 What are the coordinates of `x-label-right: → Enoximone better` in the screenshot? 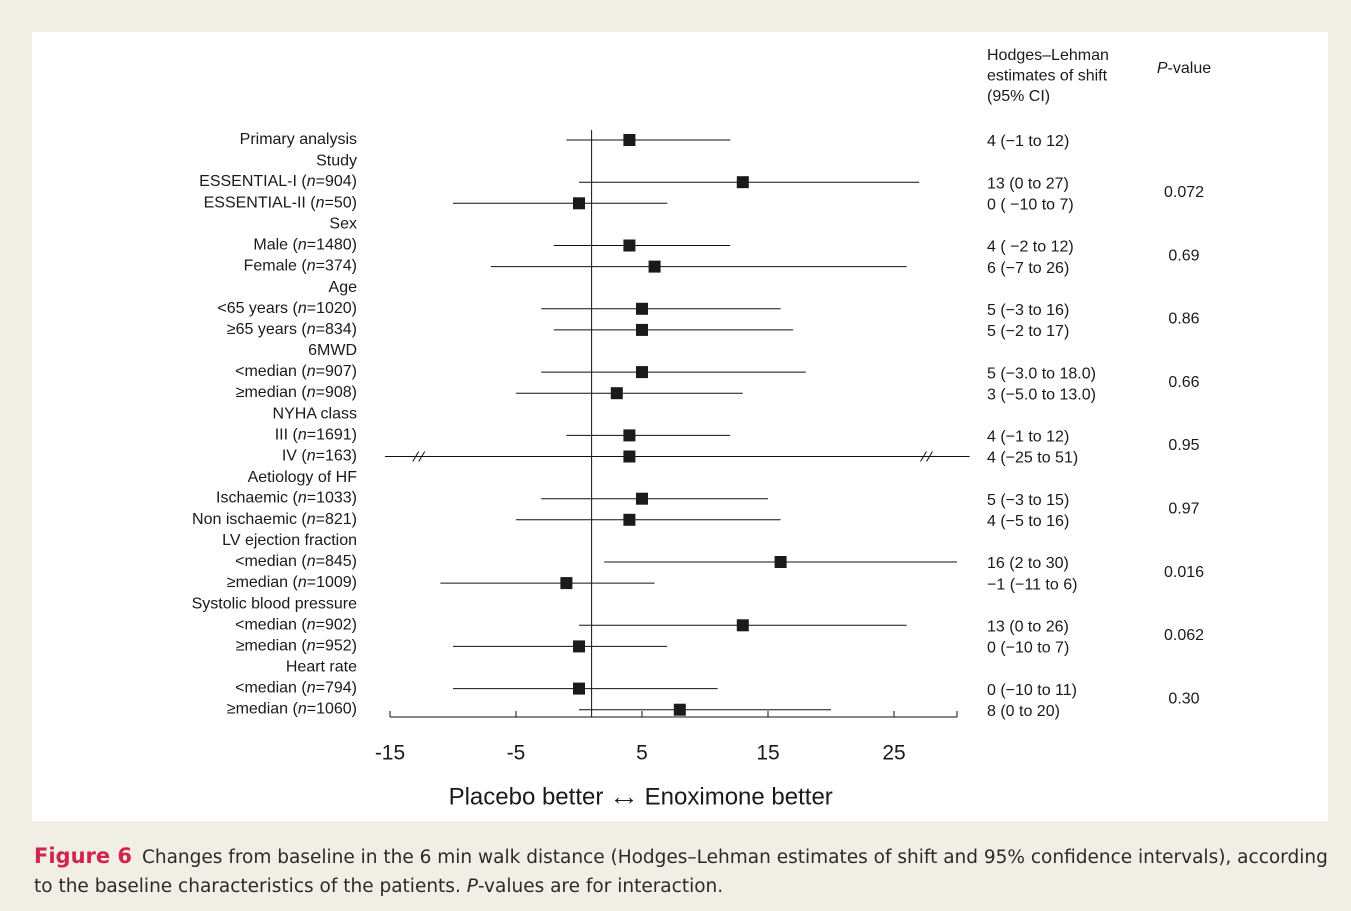 It's located at (723, 796).